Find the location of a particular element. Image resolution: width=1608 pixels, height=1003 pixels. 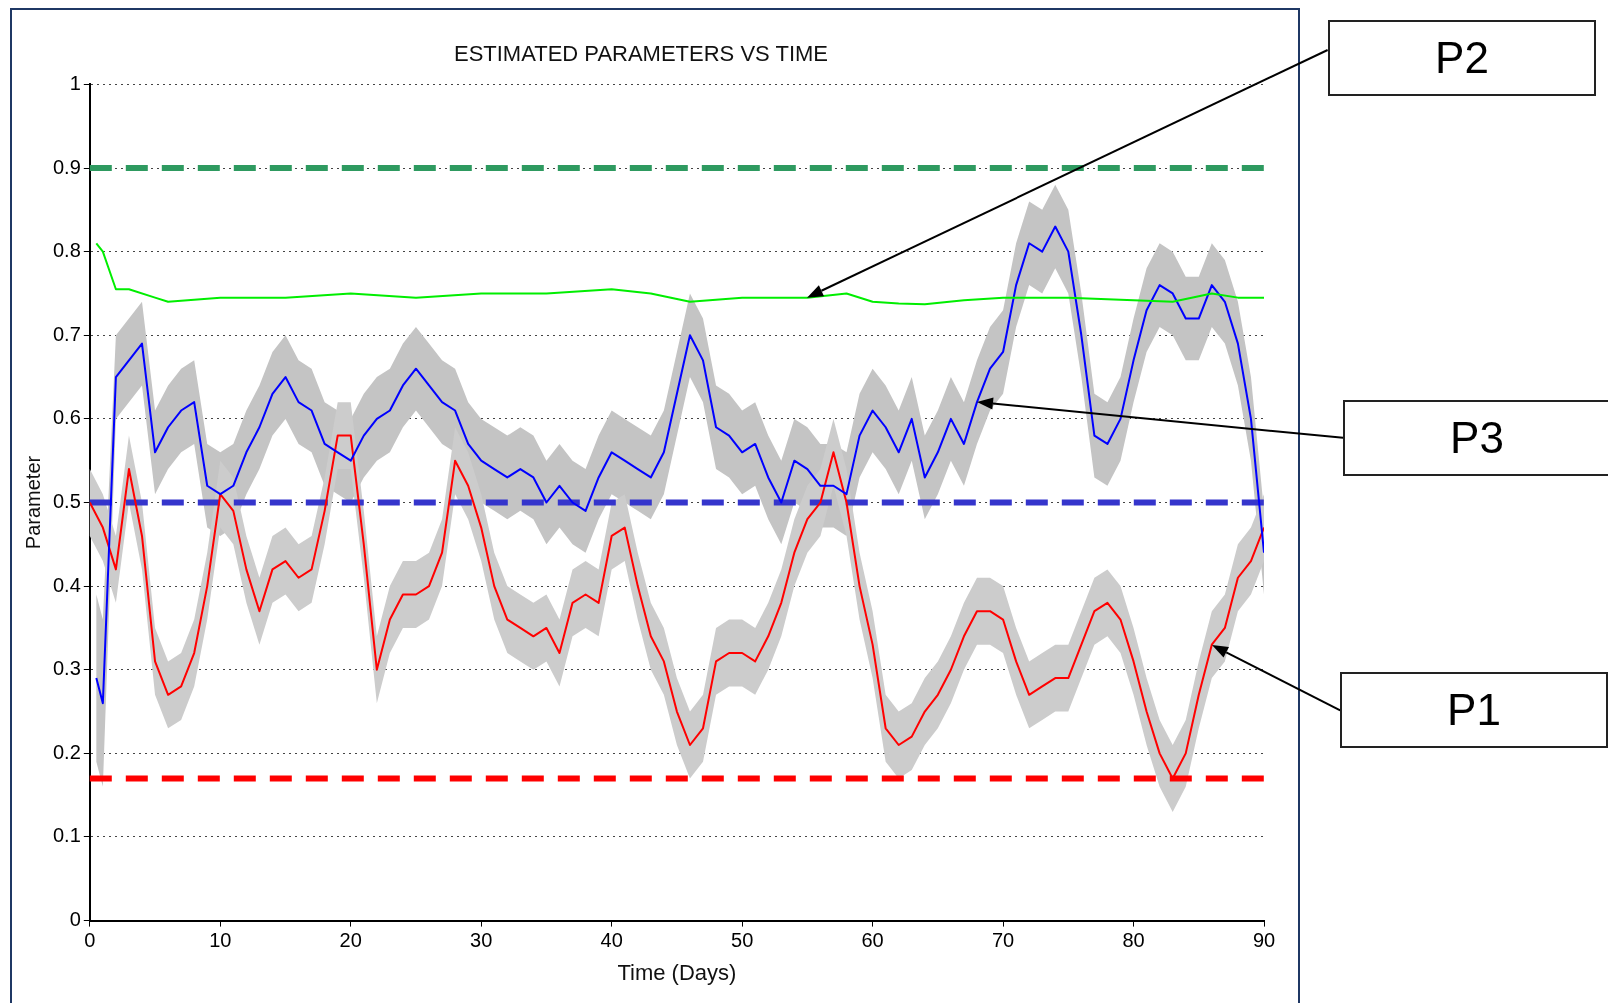

y-tick-label: 0.8 is located at coordinates (66, 250).